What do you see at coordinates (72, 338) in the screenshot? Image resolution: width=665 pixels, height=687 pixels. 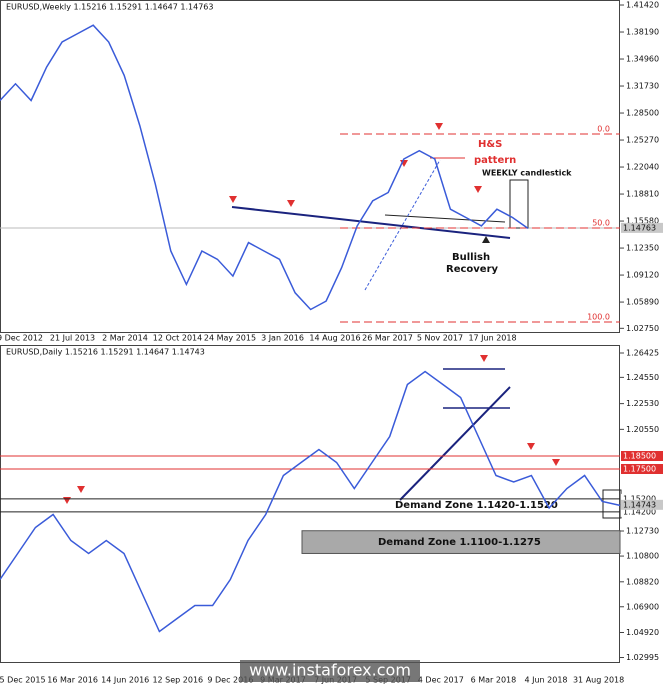 I see `x-tick-label: 21 Jul 2013` at bounding box center [72, 338].